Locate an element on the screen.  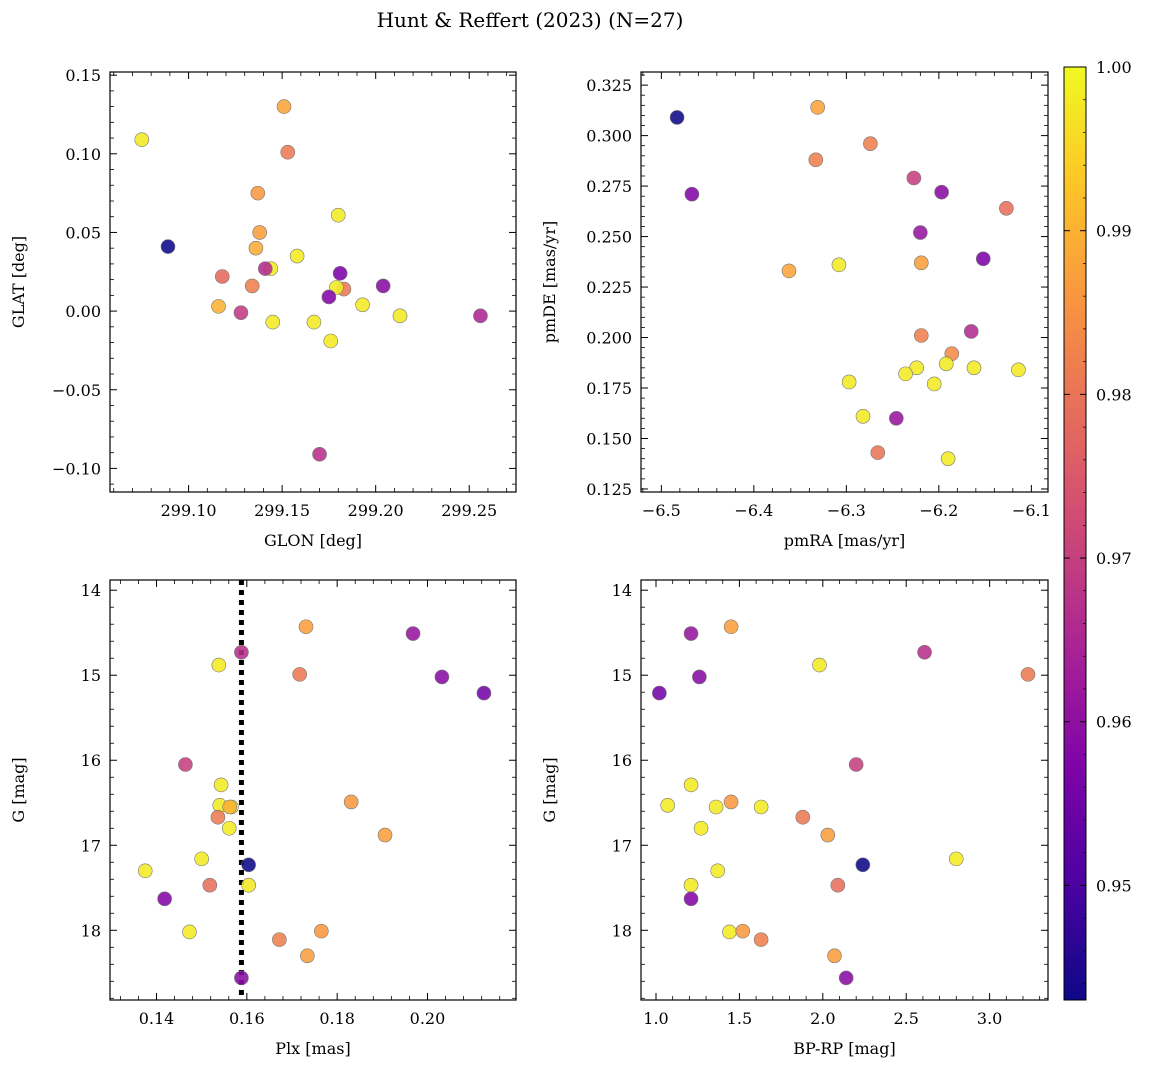
colorbar: 0.95 0.96 0.97 0.98 0.99 1.00 is located at coordinates (1097, 529).